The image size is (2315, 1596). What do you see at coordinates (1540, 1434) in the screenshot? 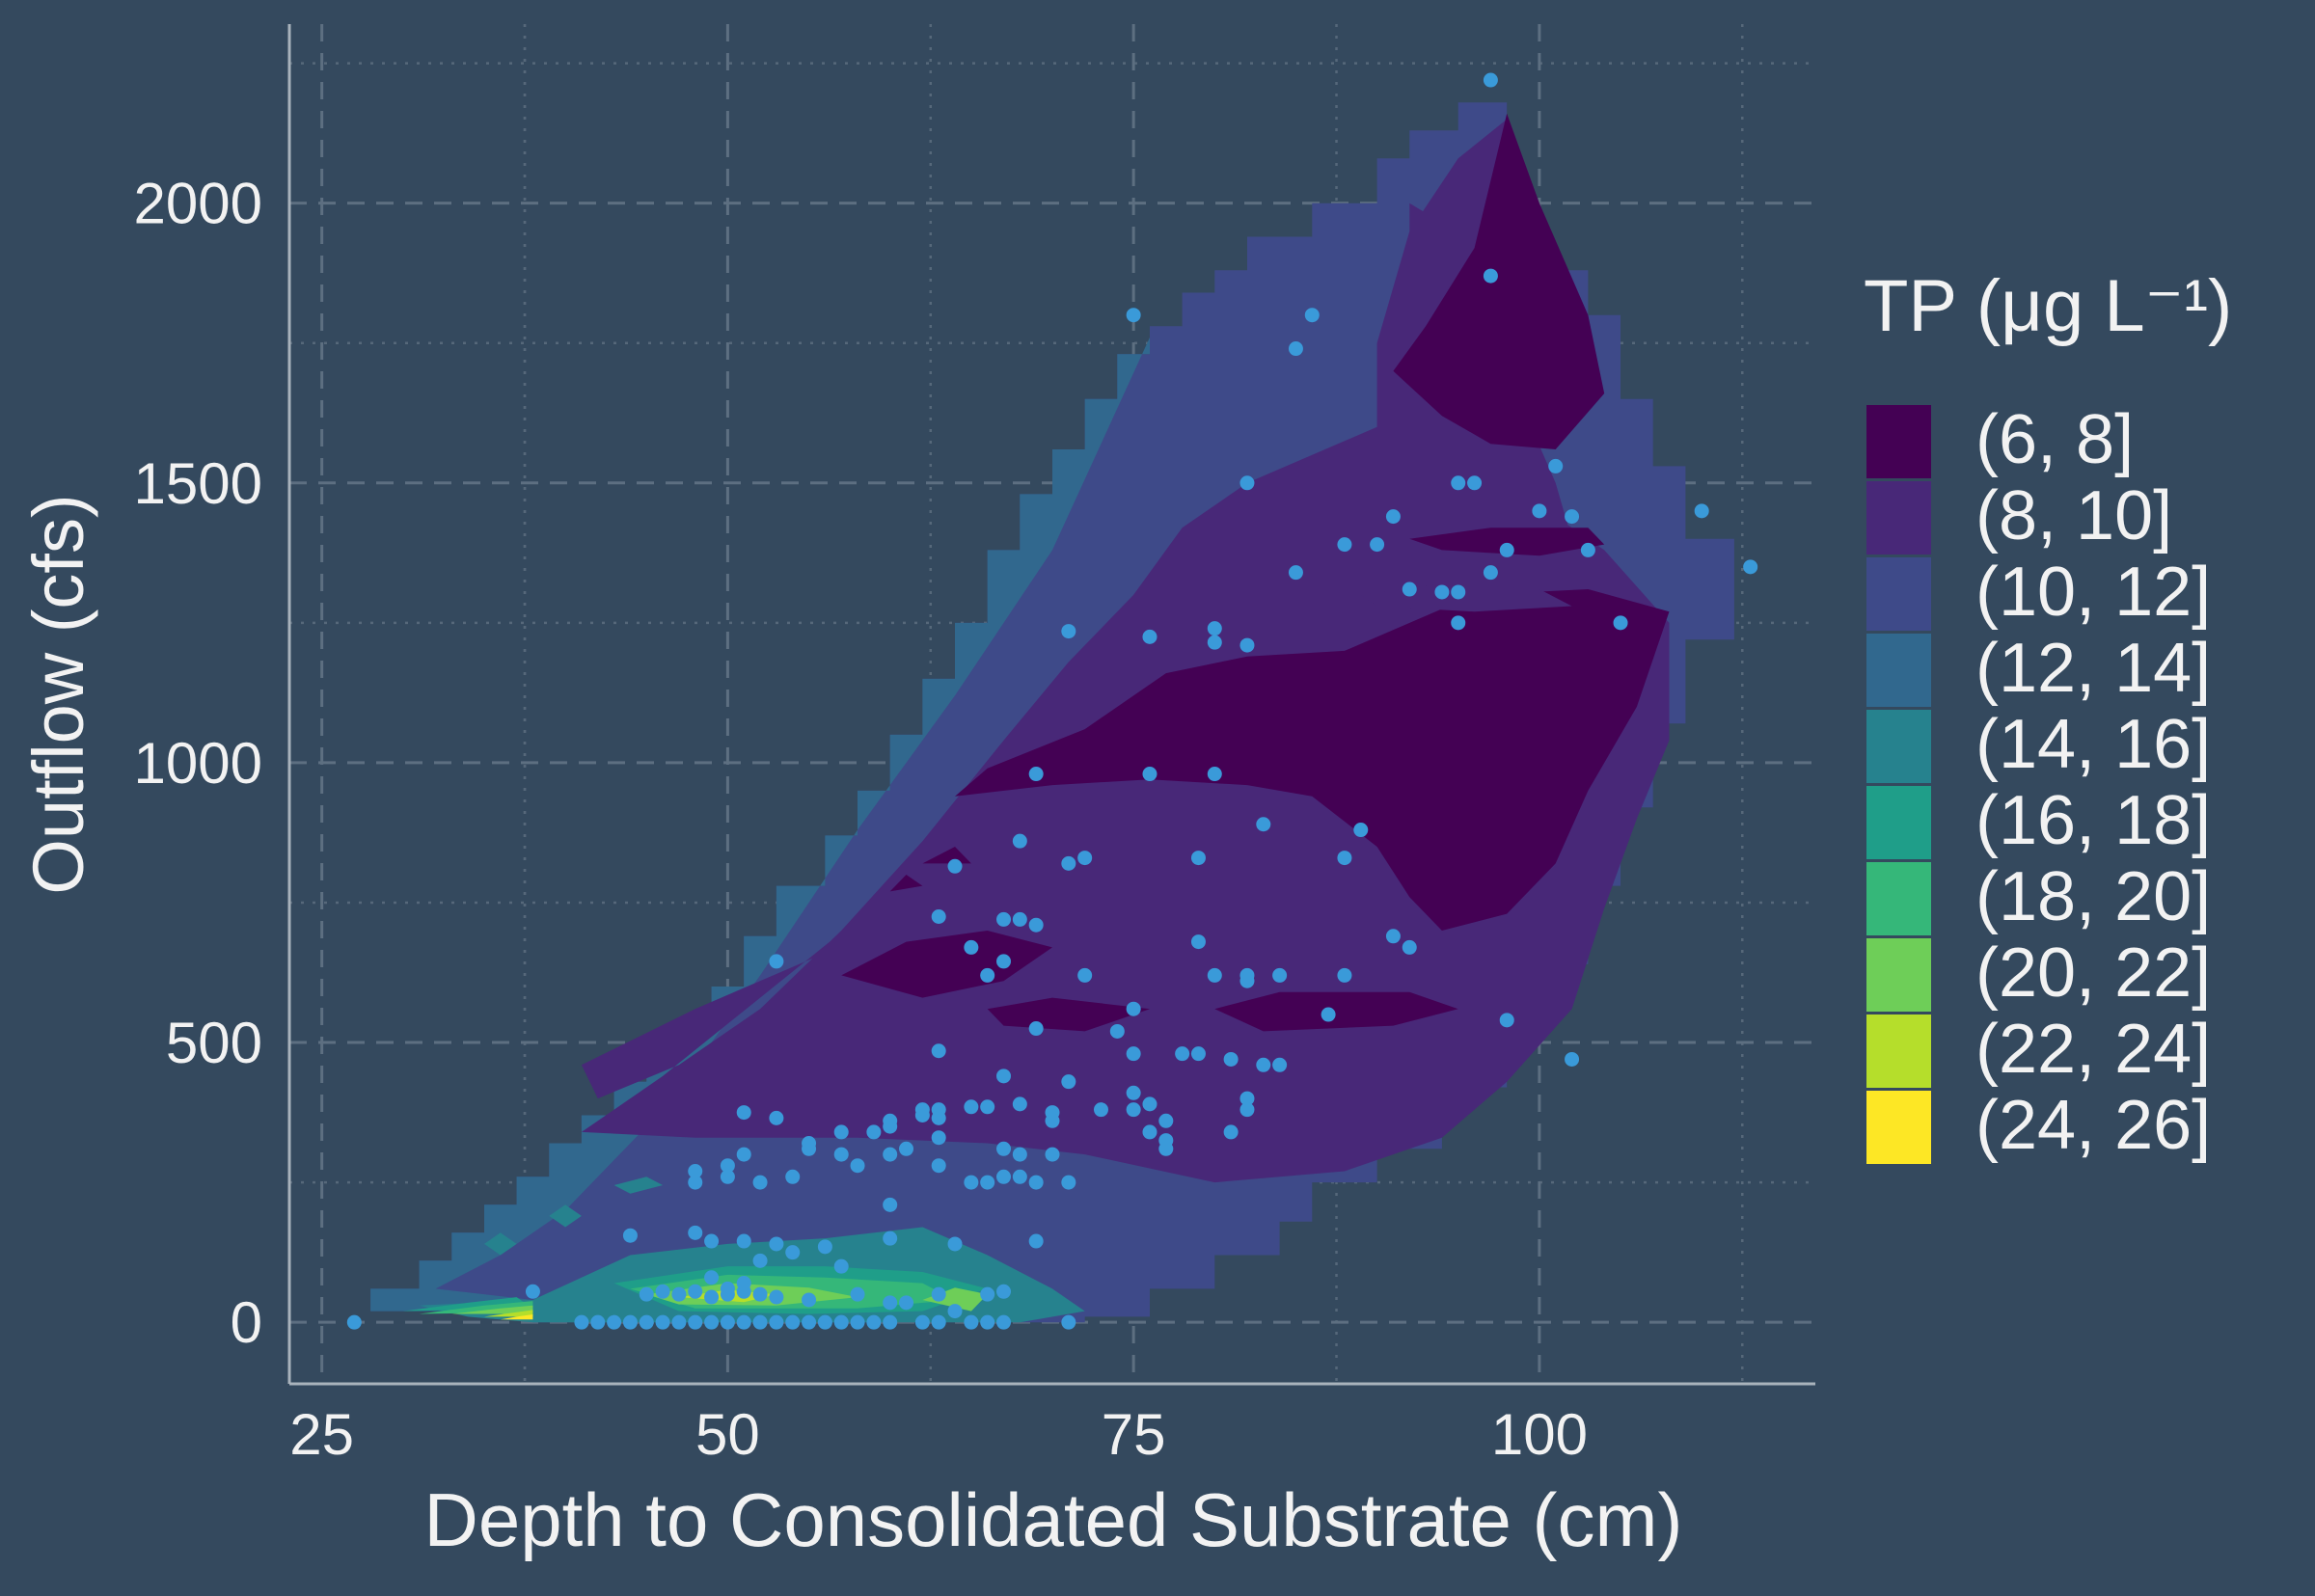
I see `x-tick-label: 100` at bounding box center [1540, 1434].